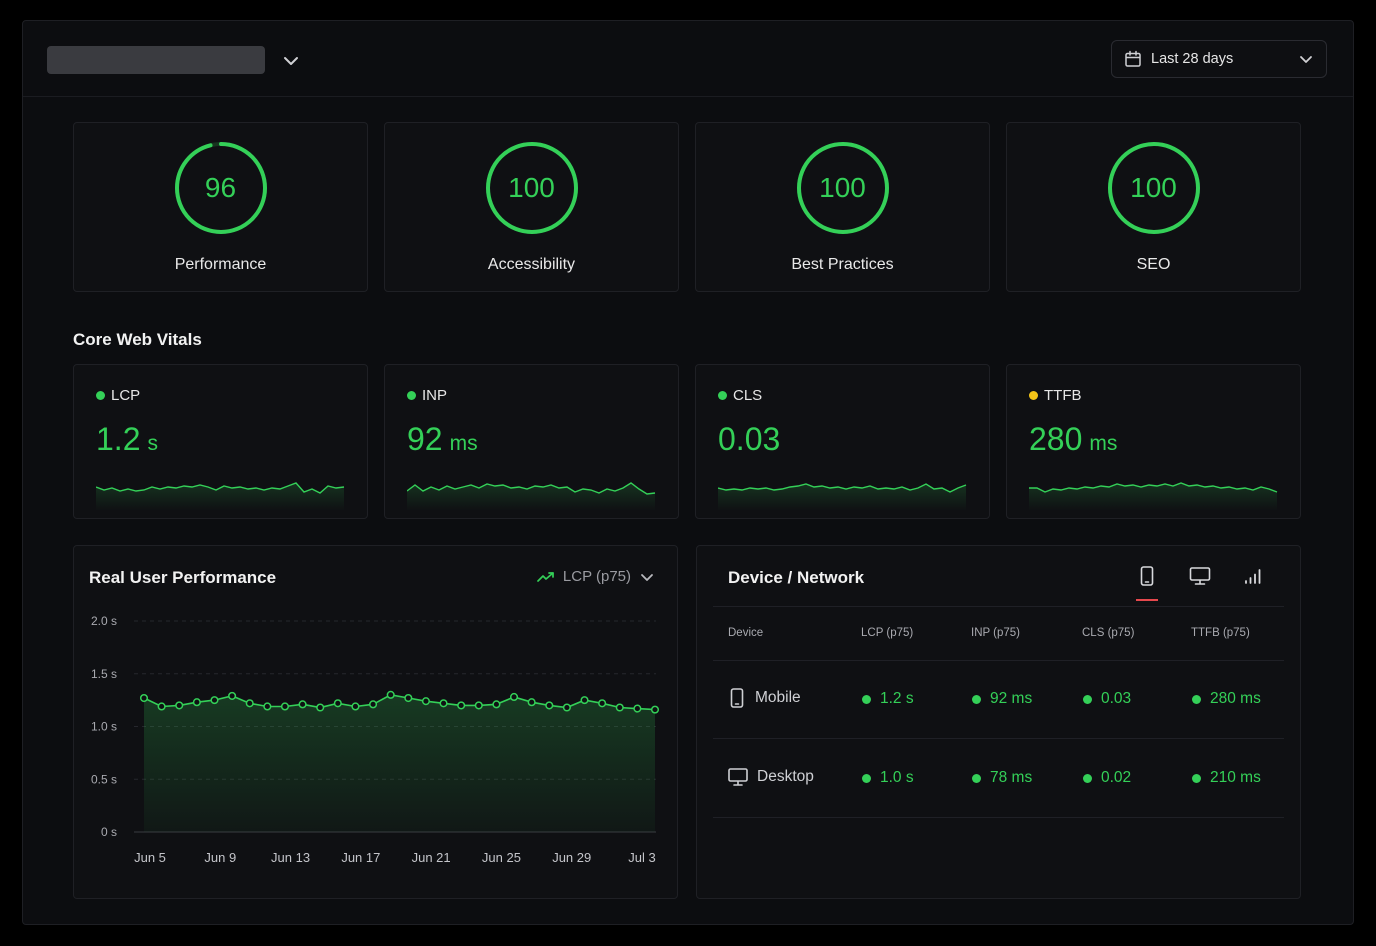 The width and height of the screenshot is (1376, 946). I want to click on tab-network, so click(1253, 579).